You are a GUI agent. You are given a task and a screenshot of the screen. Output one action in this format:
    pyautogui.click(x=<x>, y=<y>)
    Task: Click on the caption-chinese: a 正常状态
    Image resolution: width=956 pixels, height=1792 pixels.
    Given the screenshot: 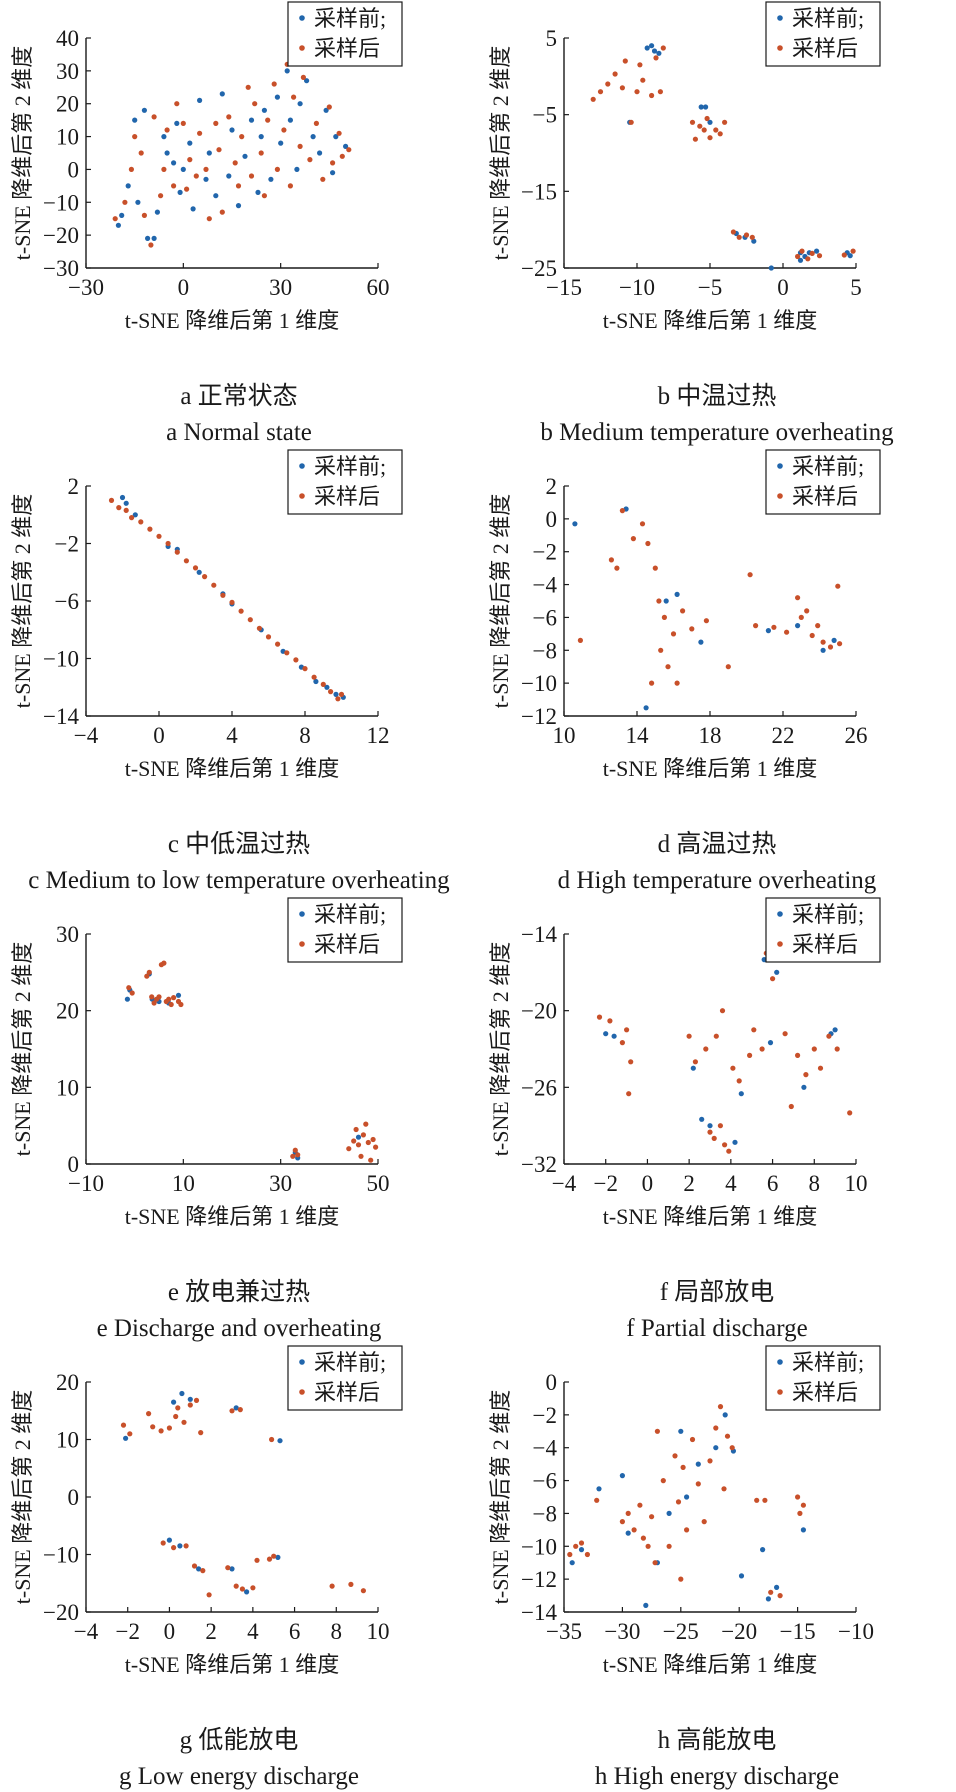 What is the action you would take?
    pyautogui.click(x=239, y=396)
    